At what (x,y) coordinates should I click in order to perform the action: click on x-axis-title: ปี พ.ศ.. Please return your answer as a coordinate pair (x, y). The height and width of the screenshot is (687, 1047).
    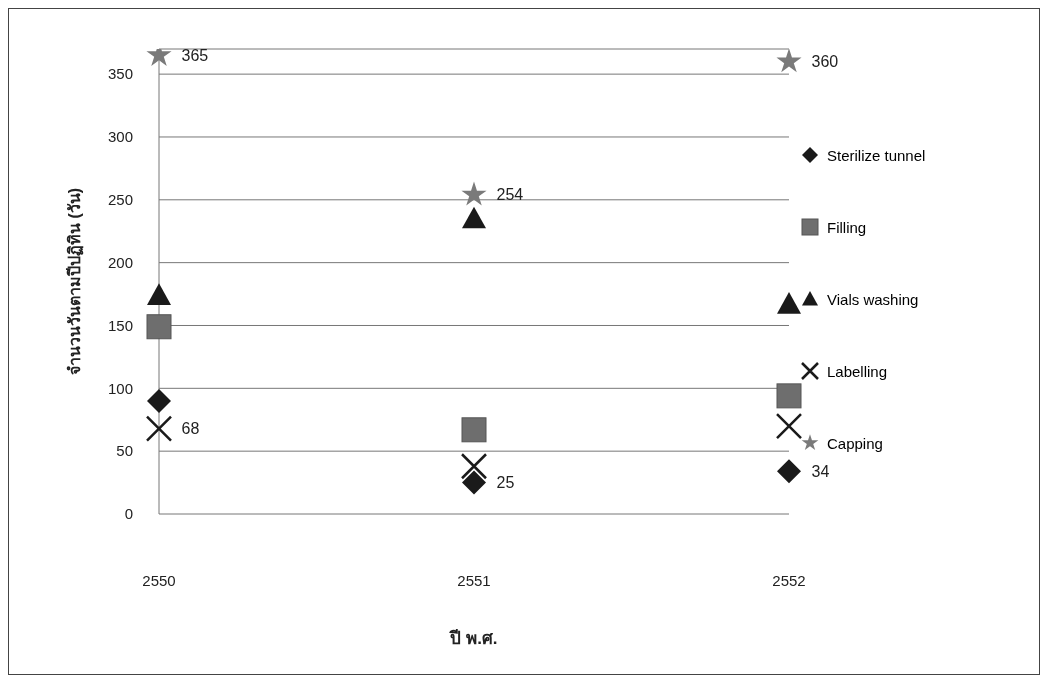
    Looking at the image, I should click on (473, 638).